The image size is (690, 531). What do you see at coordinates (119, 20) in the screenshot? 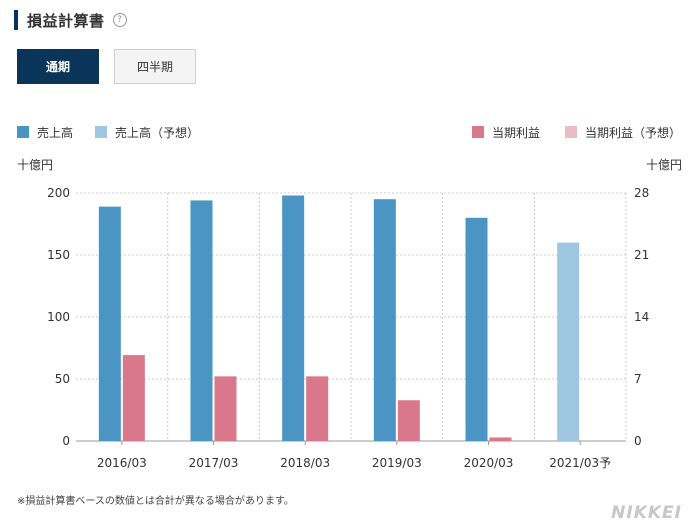
I see `help-icon: ?` at bounding box center [119, 20].